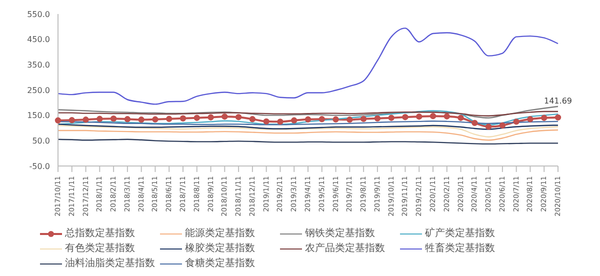 Image resolution: width=600 pixels, height=276 pixels. I want to click on legend-label: 橡胶类定基指数, so click(220, 249).